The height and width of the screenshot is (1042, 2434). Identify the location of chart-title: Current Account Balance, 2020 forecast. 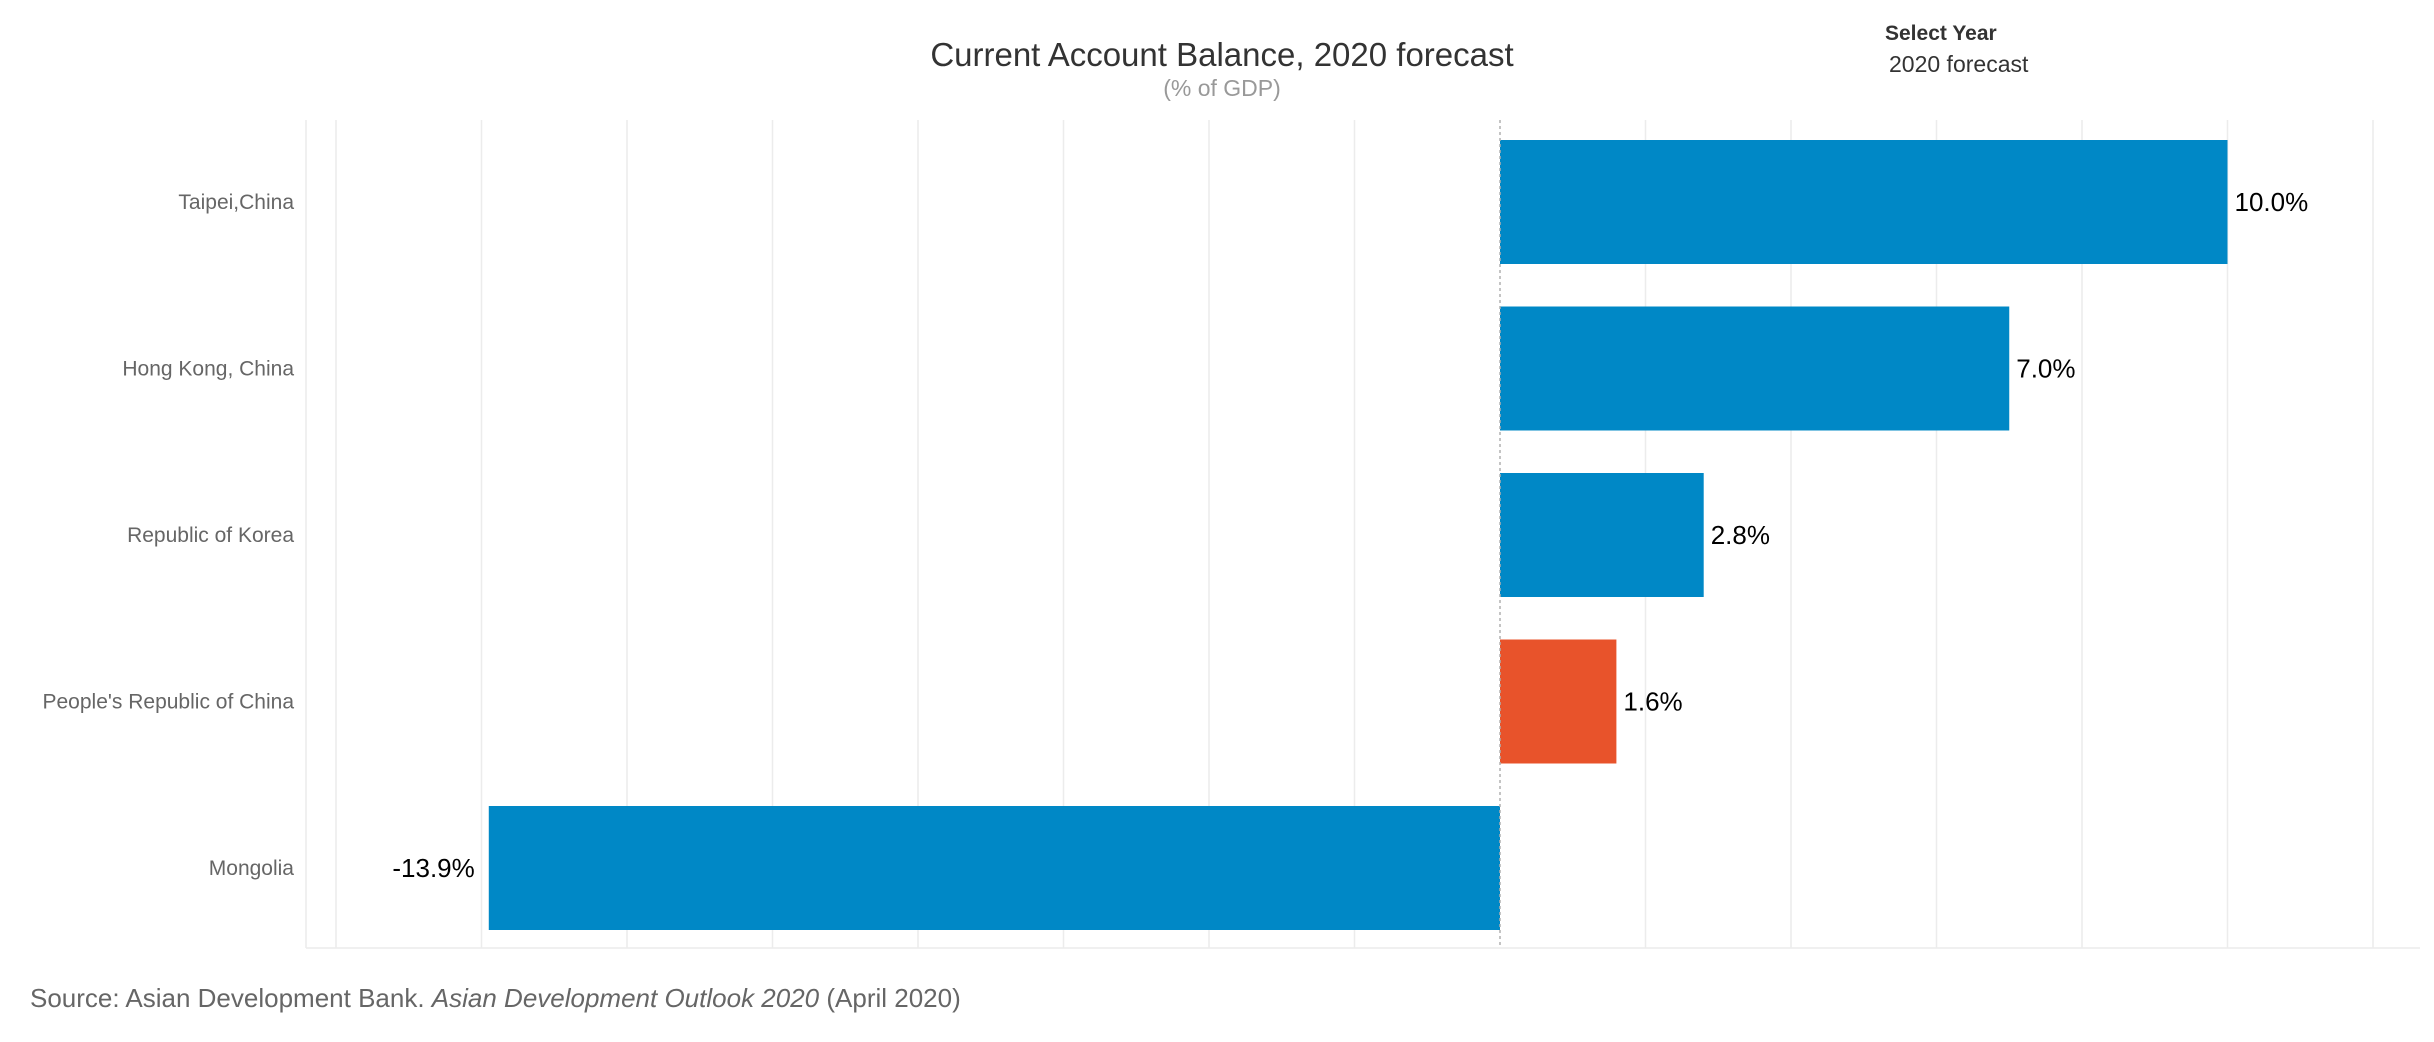
(1221, 54).